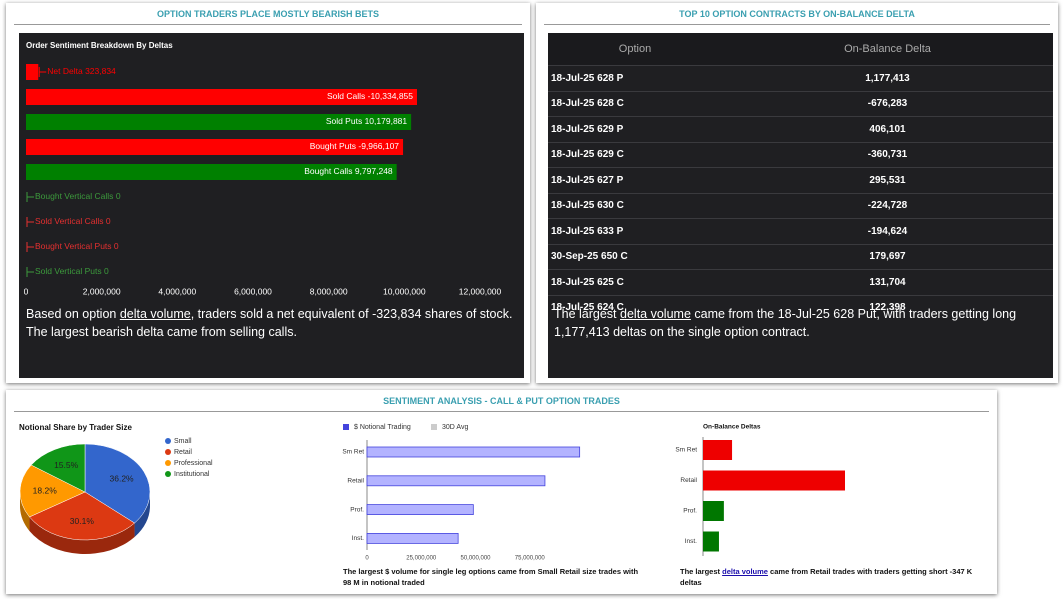  I want to click on option-cell: 18-Jul-25 629 P, so click(635, 129).